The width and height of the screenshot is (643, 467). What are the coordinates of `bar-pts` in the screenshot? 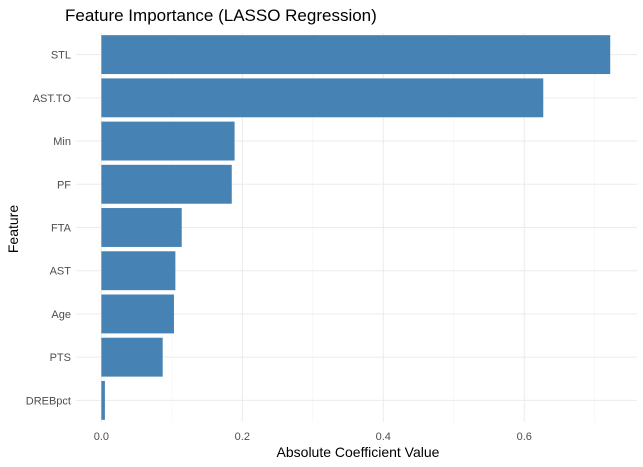 It's located at (132, 357).